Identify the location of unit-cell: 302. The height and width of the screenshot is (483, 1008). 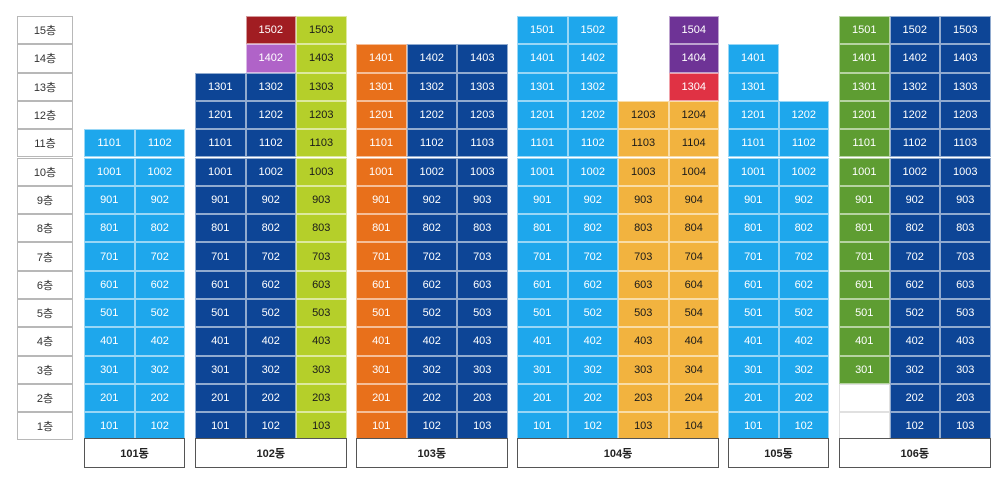
(270, 369).